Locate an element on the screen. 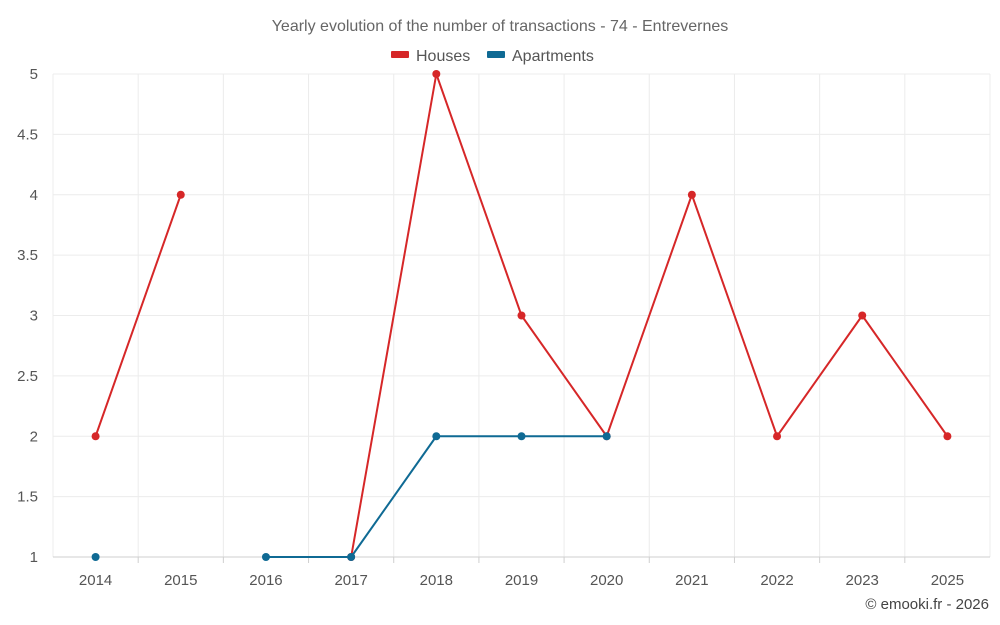 This screenshot has width=1000, height=625. data-point-apartments-2016 is located at coordinates (265, 557).